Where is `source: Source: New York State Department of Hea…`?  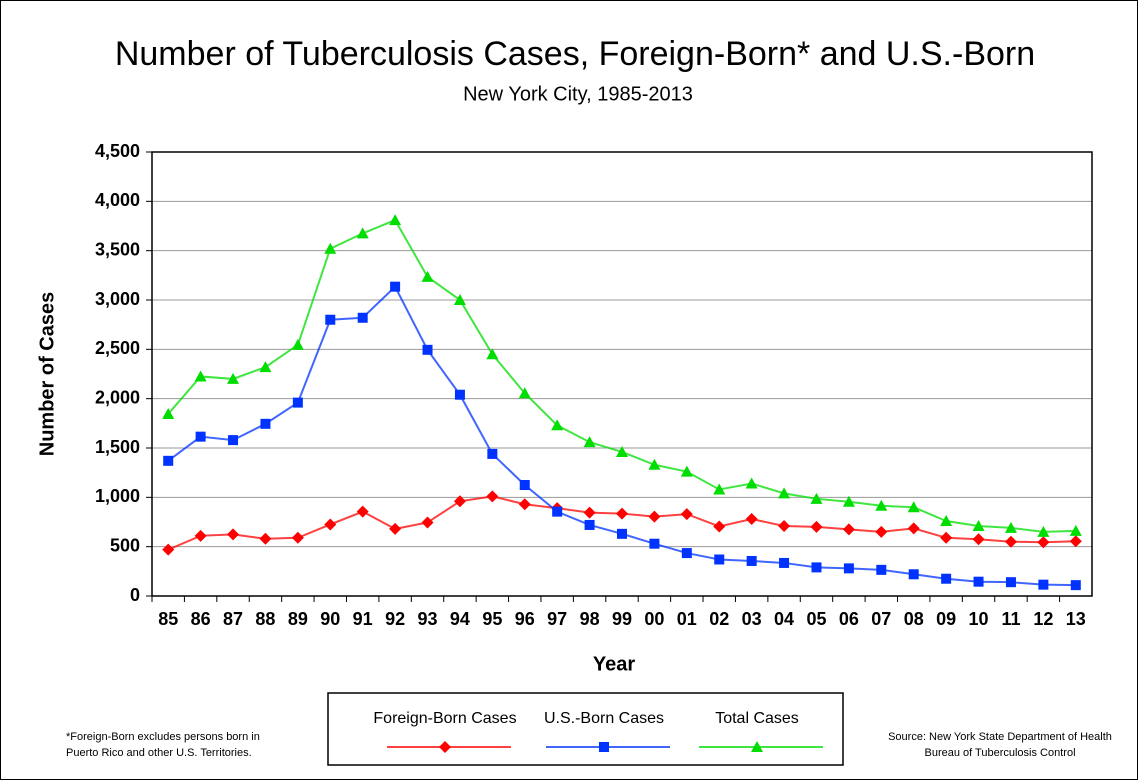 source: Source: New York State Department of Hea… is located at coordinates (1000, 745).